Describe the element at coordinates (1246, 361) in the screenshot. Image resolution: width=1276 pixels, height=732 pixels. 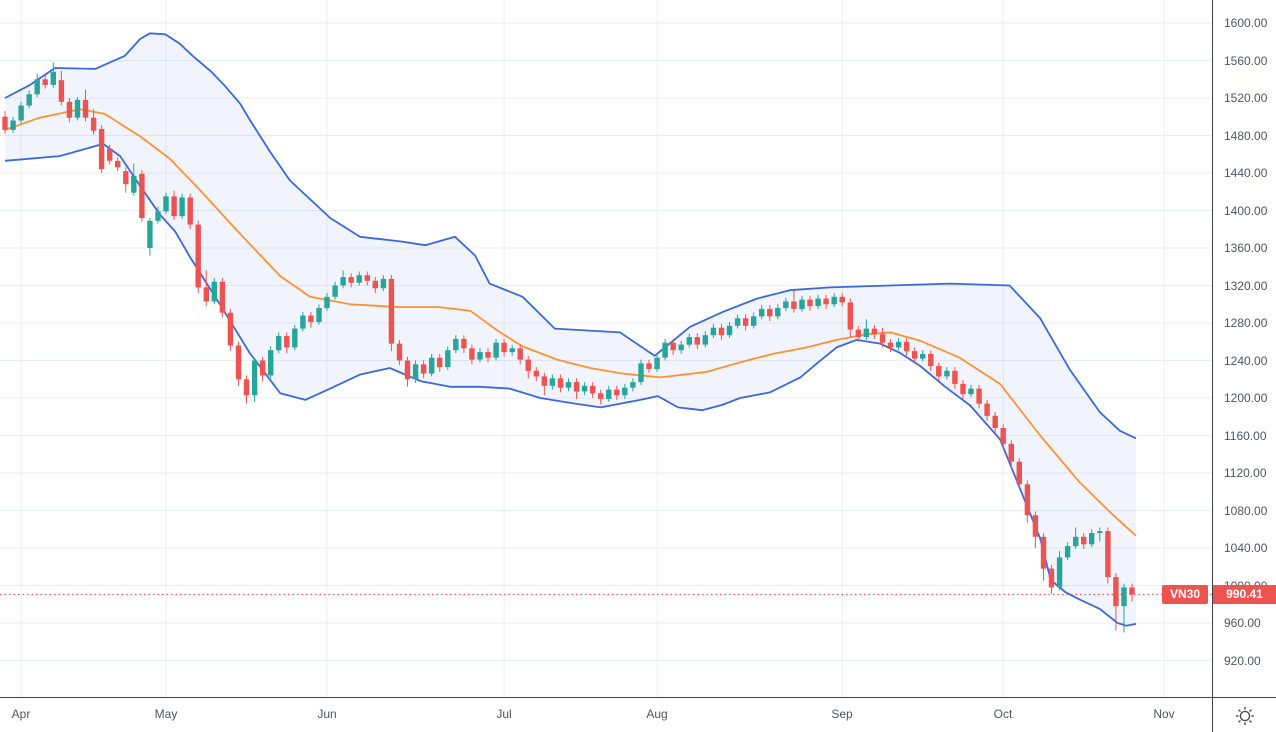
I see `price-tick-label: 1240.00` at that location.